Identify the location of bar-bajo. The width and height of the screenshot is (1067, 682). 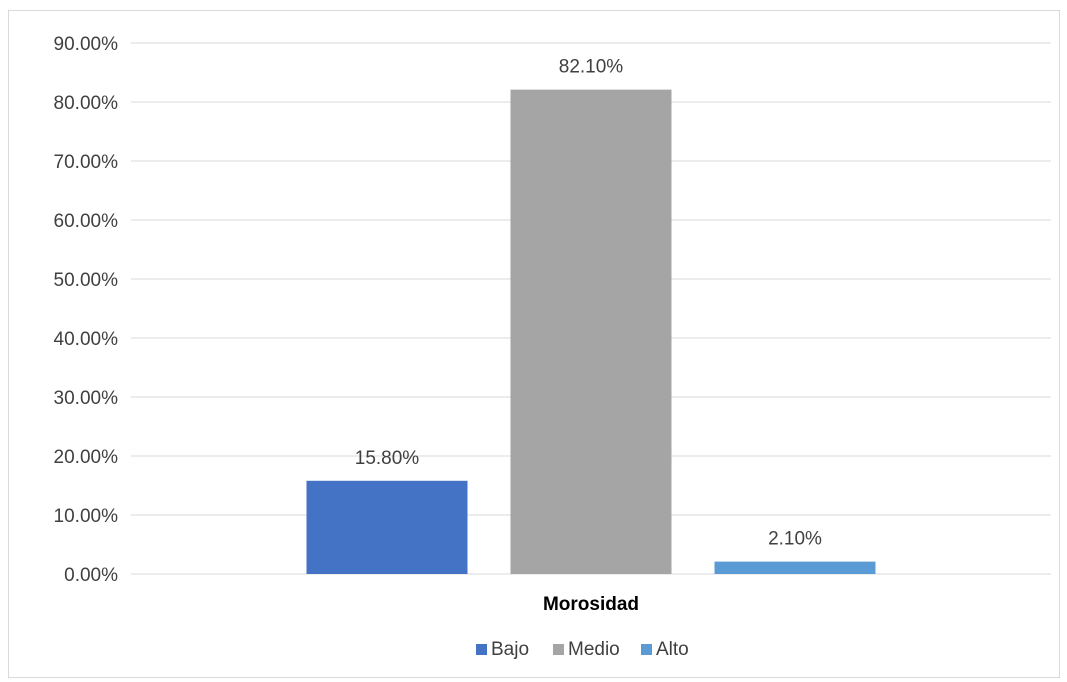
(387, 527).